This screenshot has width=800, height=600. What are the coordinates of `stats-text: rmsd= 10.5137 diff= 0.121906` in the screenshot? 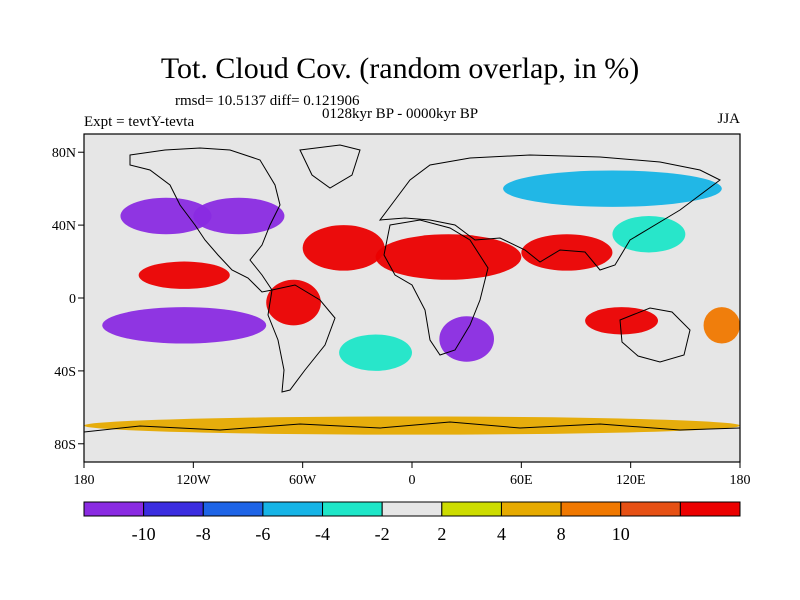 It's located at (267, 101).